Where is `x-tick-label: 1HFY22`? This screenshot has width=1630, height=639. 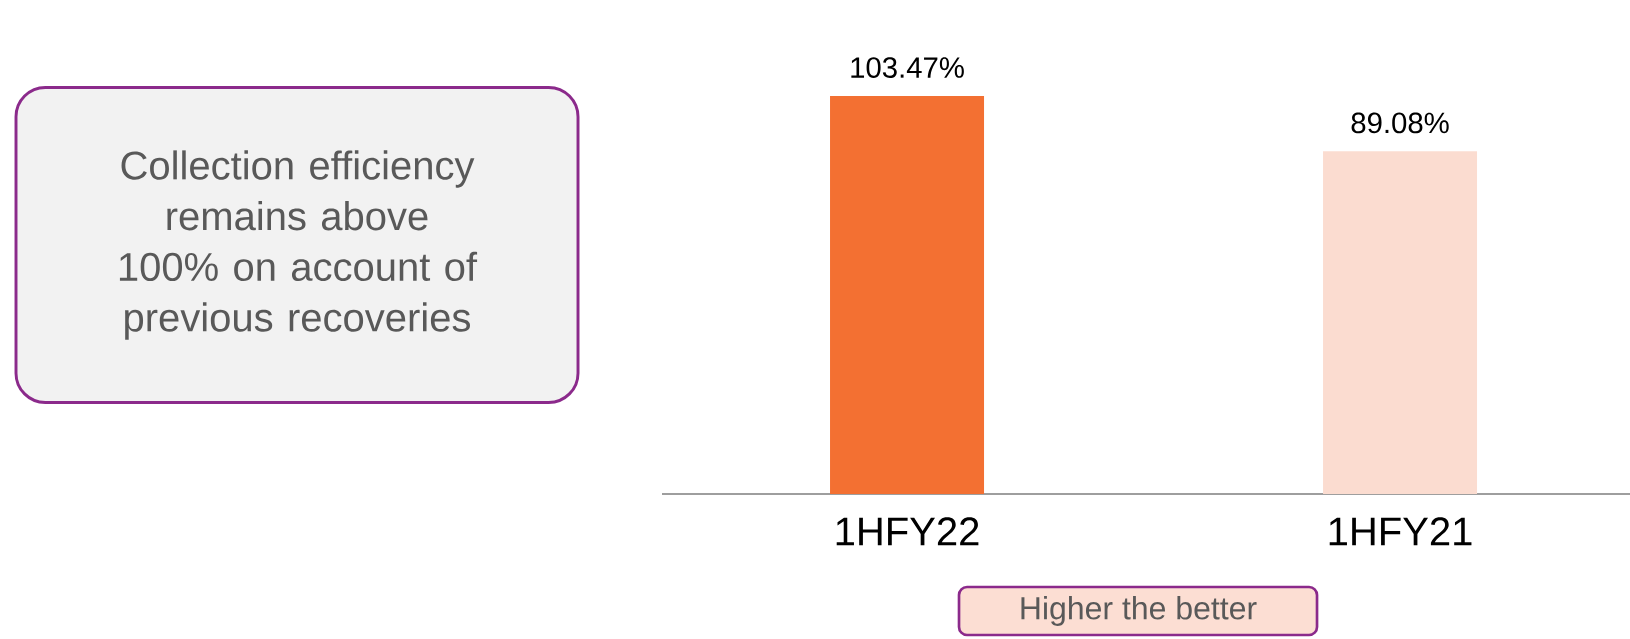 x-tick-label: 1HFY22 is located at coordinates (907, 531).